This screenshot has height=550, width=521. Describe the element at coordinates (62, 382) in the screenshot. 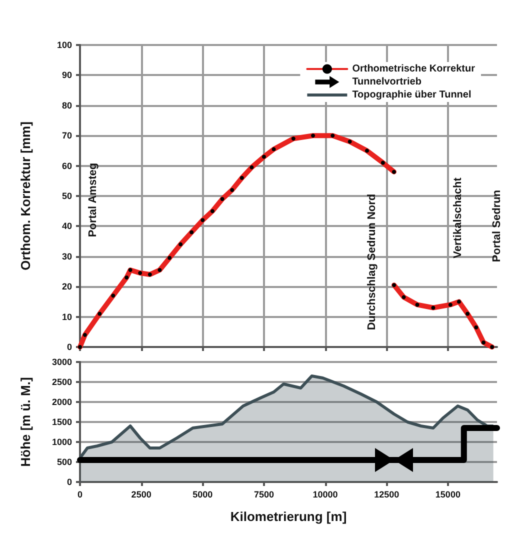

I see `y-tick-label: 2500` at that location.